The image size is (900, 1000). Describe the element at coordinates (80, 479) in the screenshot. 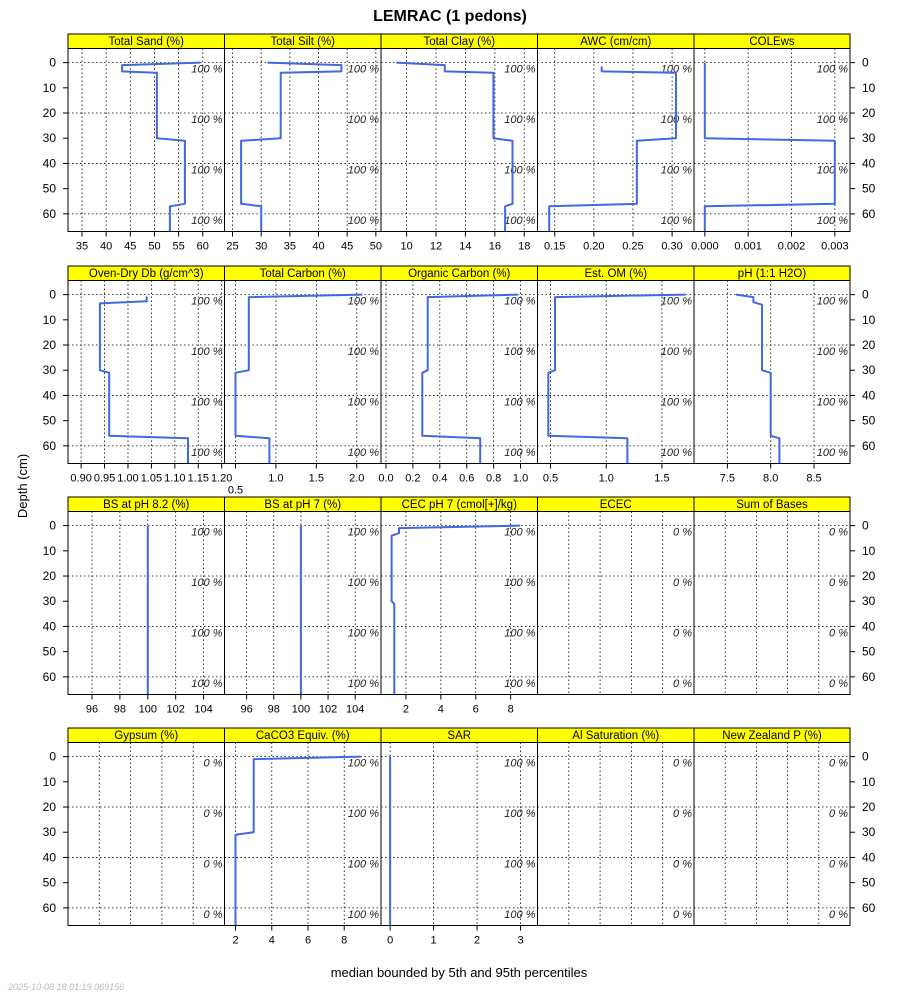

I see `x-tick-label: 0.90` at that location.